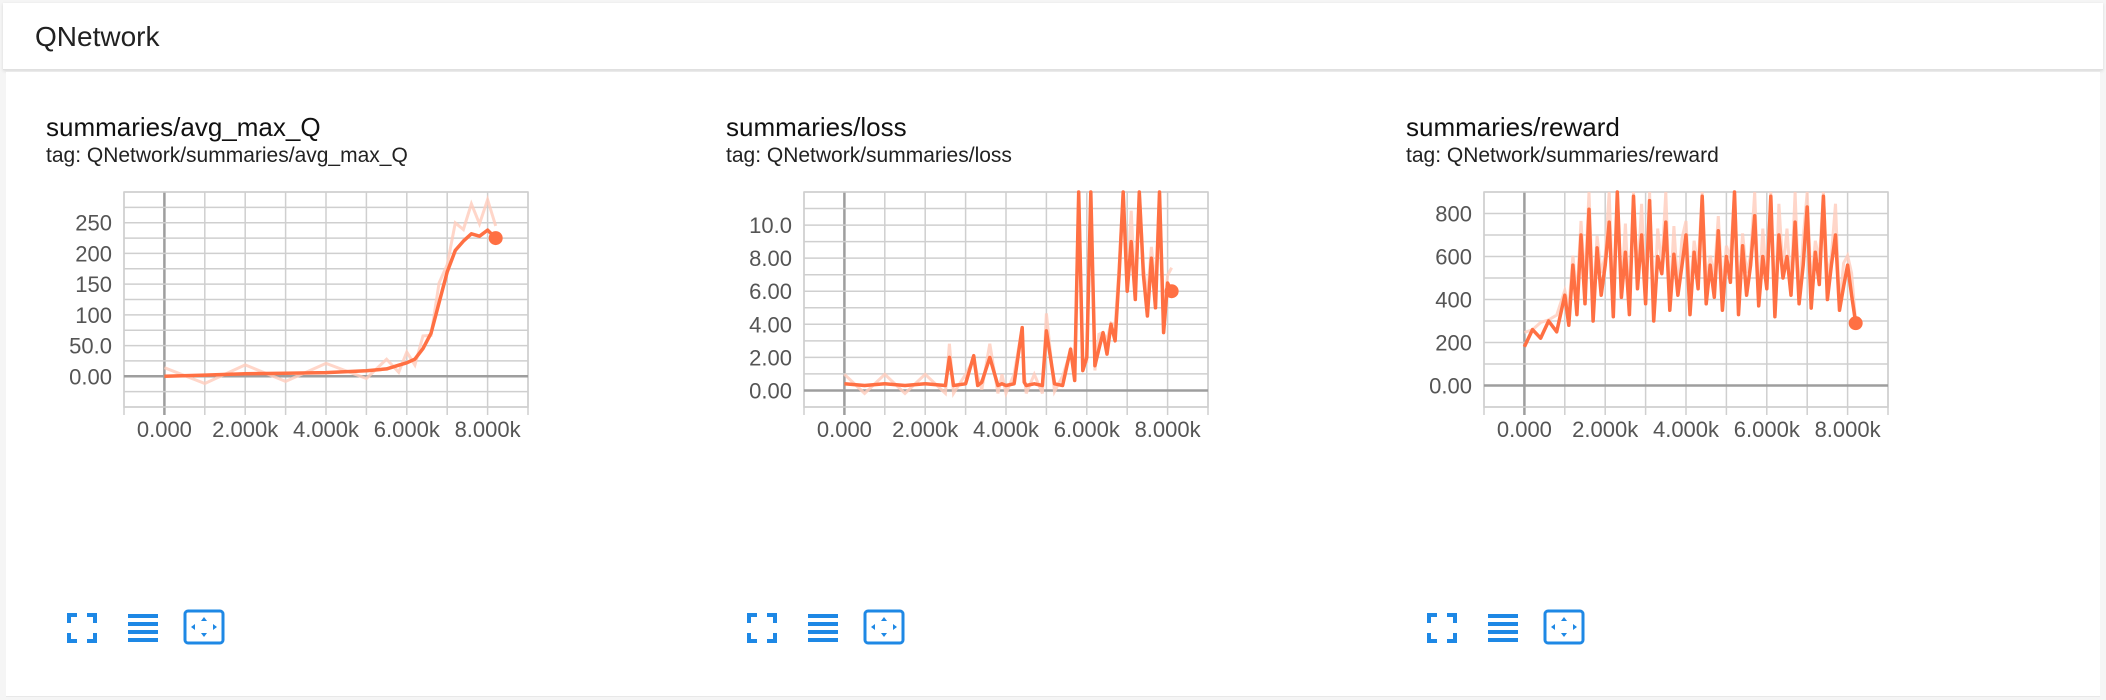 This screenshot has height=700, width=2106. I want to click on card-tag: tag: QNetwork/summaries/reward, so click(1562, 155).